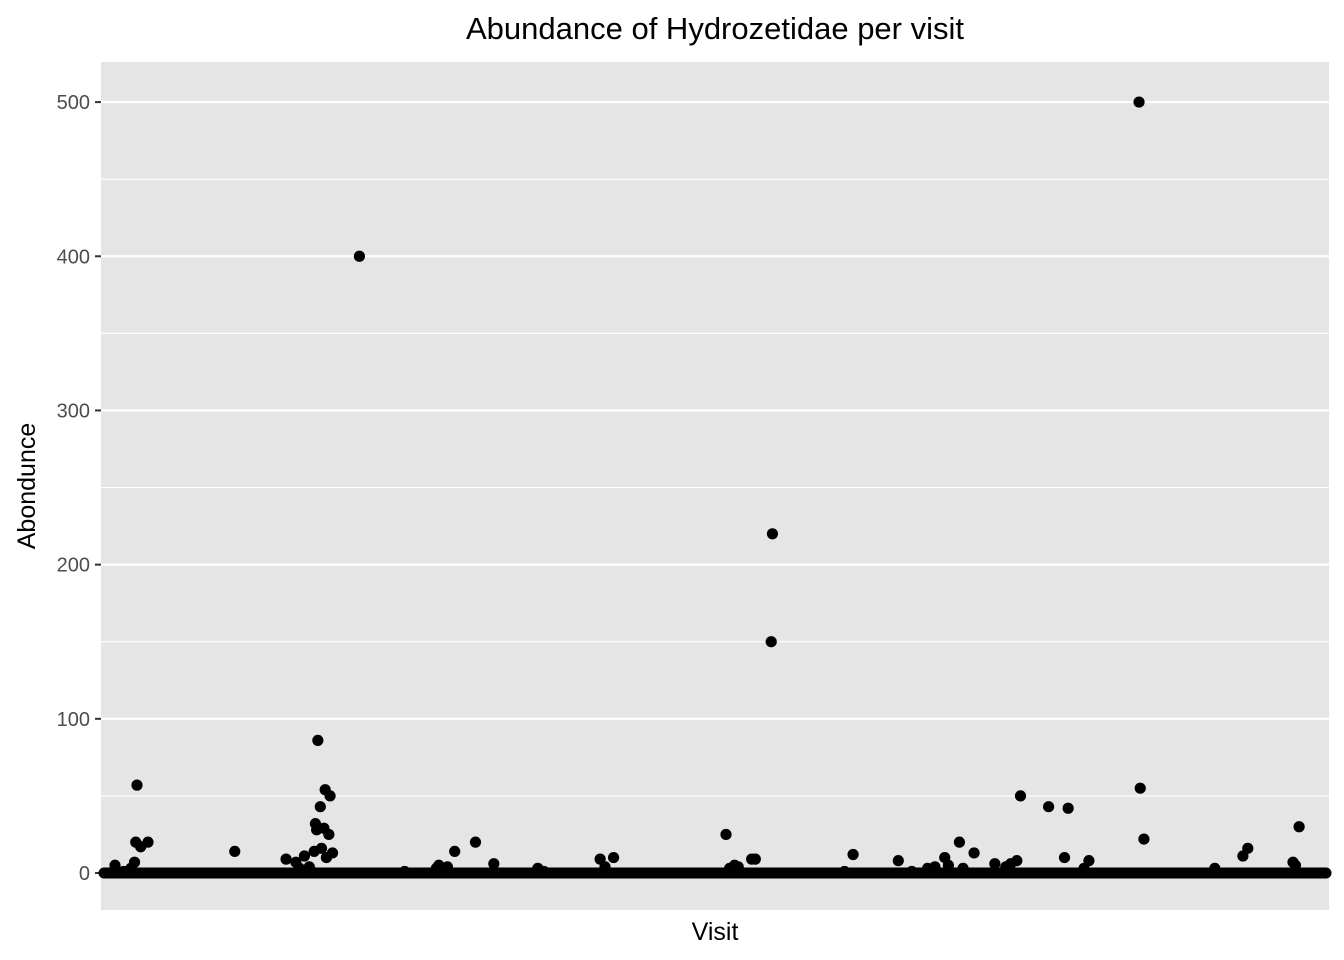 This screenshot has width=1344, height=960. What do you see at coordinates (79, 488) in the screenshot?
I see `y-axis: 0 100 200 300 400 500` at bounding box center [79, 488].